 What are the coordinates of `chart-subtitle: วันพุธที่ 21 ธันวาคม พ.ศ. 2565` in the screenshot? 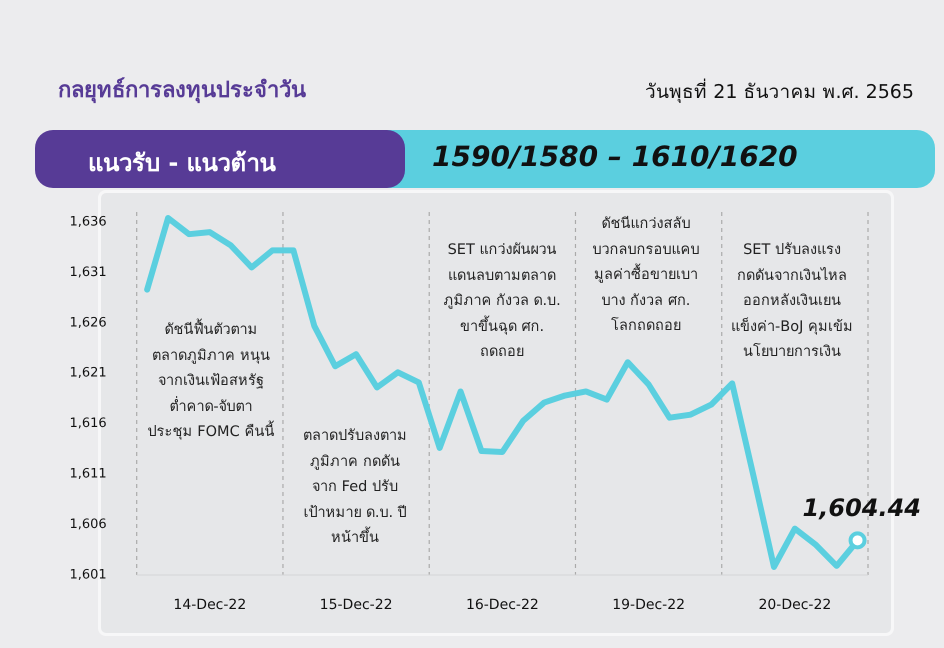 It's located at (779, 91).